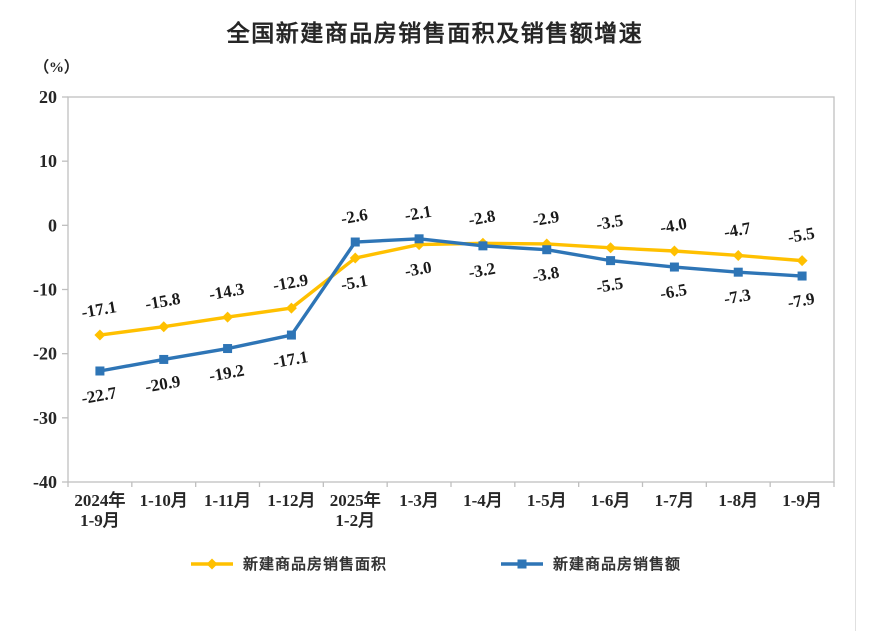  I want to click on data-label: -3.5, so click(610, 222).